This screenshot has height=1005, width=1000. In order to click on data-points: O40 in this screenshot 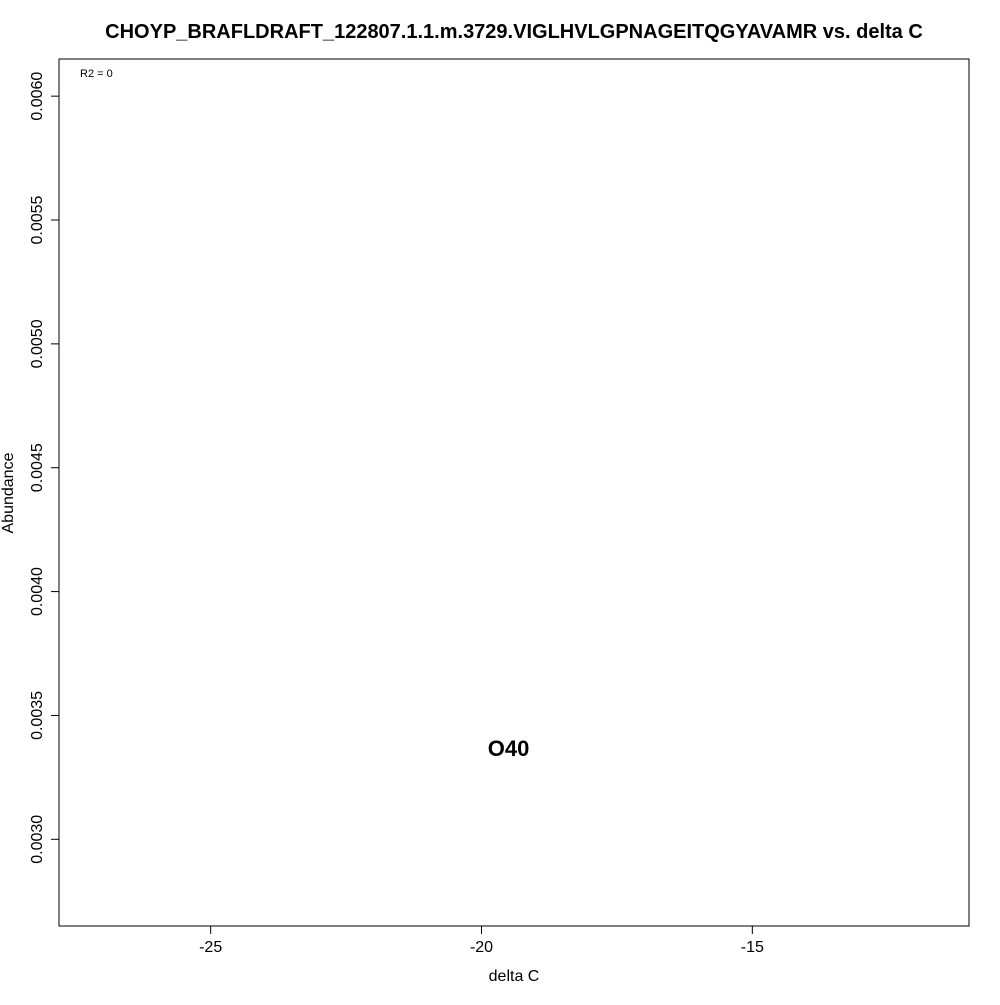, I will do `click(509, 748)`.